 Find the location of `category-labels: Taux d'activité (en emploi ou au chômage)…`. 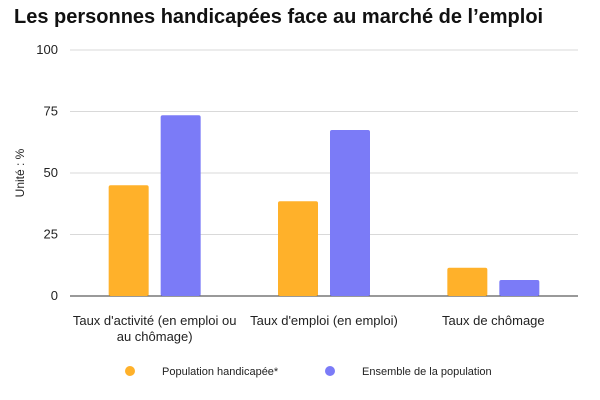

category-labels: Taux d'activité (en emploi ou au chômage)… is located at coordinates (309, 328).